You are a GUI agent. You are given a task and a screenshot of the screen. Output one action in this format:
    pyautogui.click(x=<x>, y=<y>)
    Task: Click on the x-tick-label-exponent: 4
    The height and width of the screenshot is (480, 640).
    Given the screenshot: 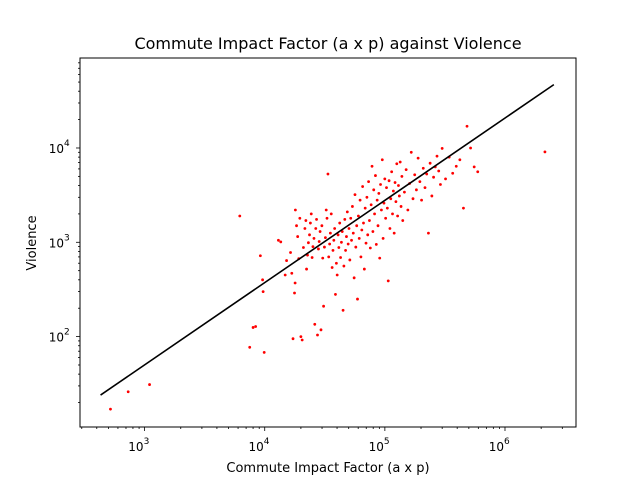 What is the action you would take?
    pyautogui.click(x=267, y=442)
    